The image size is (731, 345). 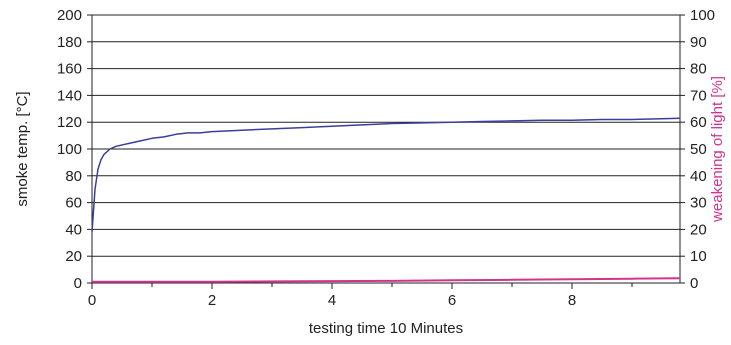 I want to click on y2-tick-label: 30, so click(x=698, y=203).